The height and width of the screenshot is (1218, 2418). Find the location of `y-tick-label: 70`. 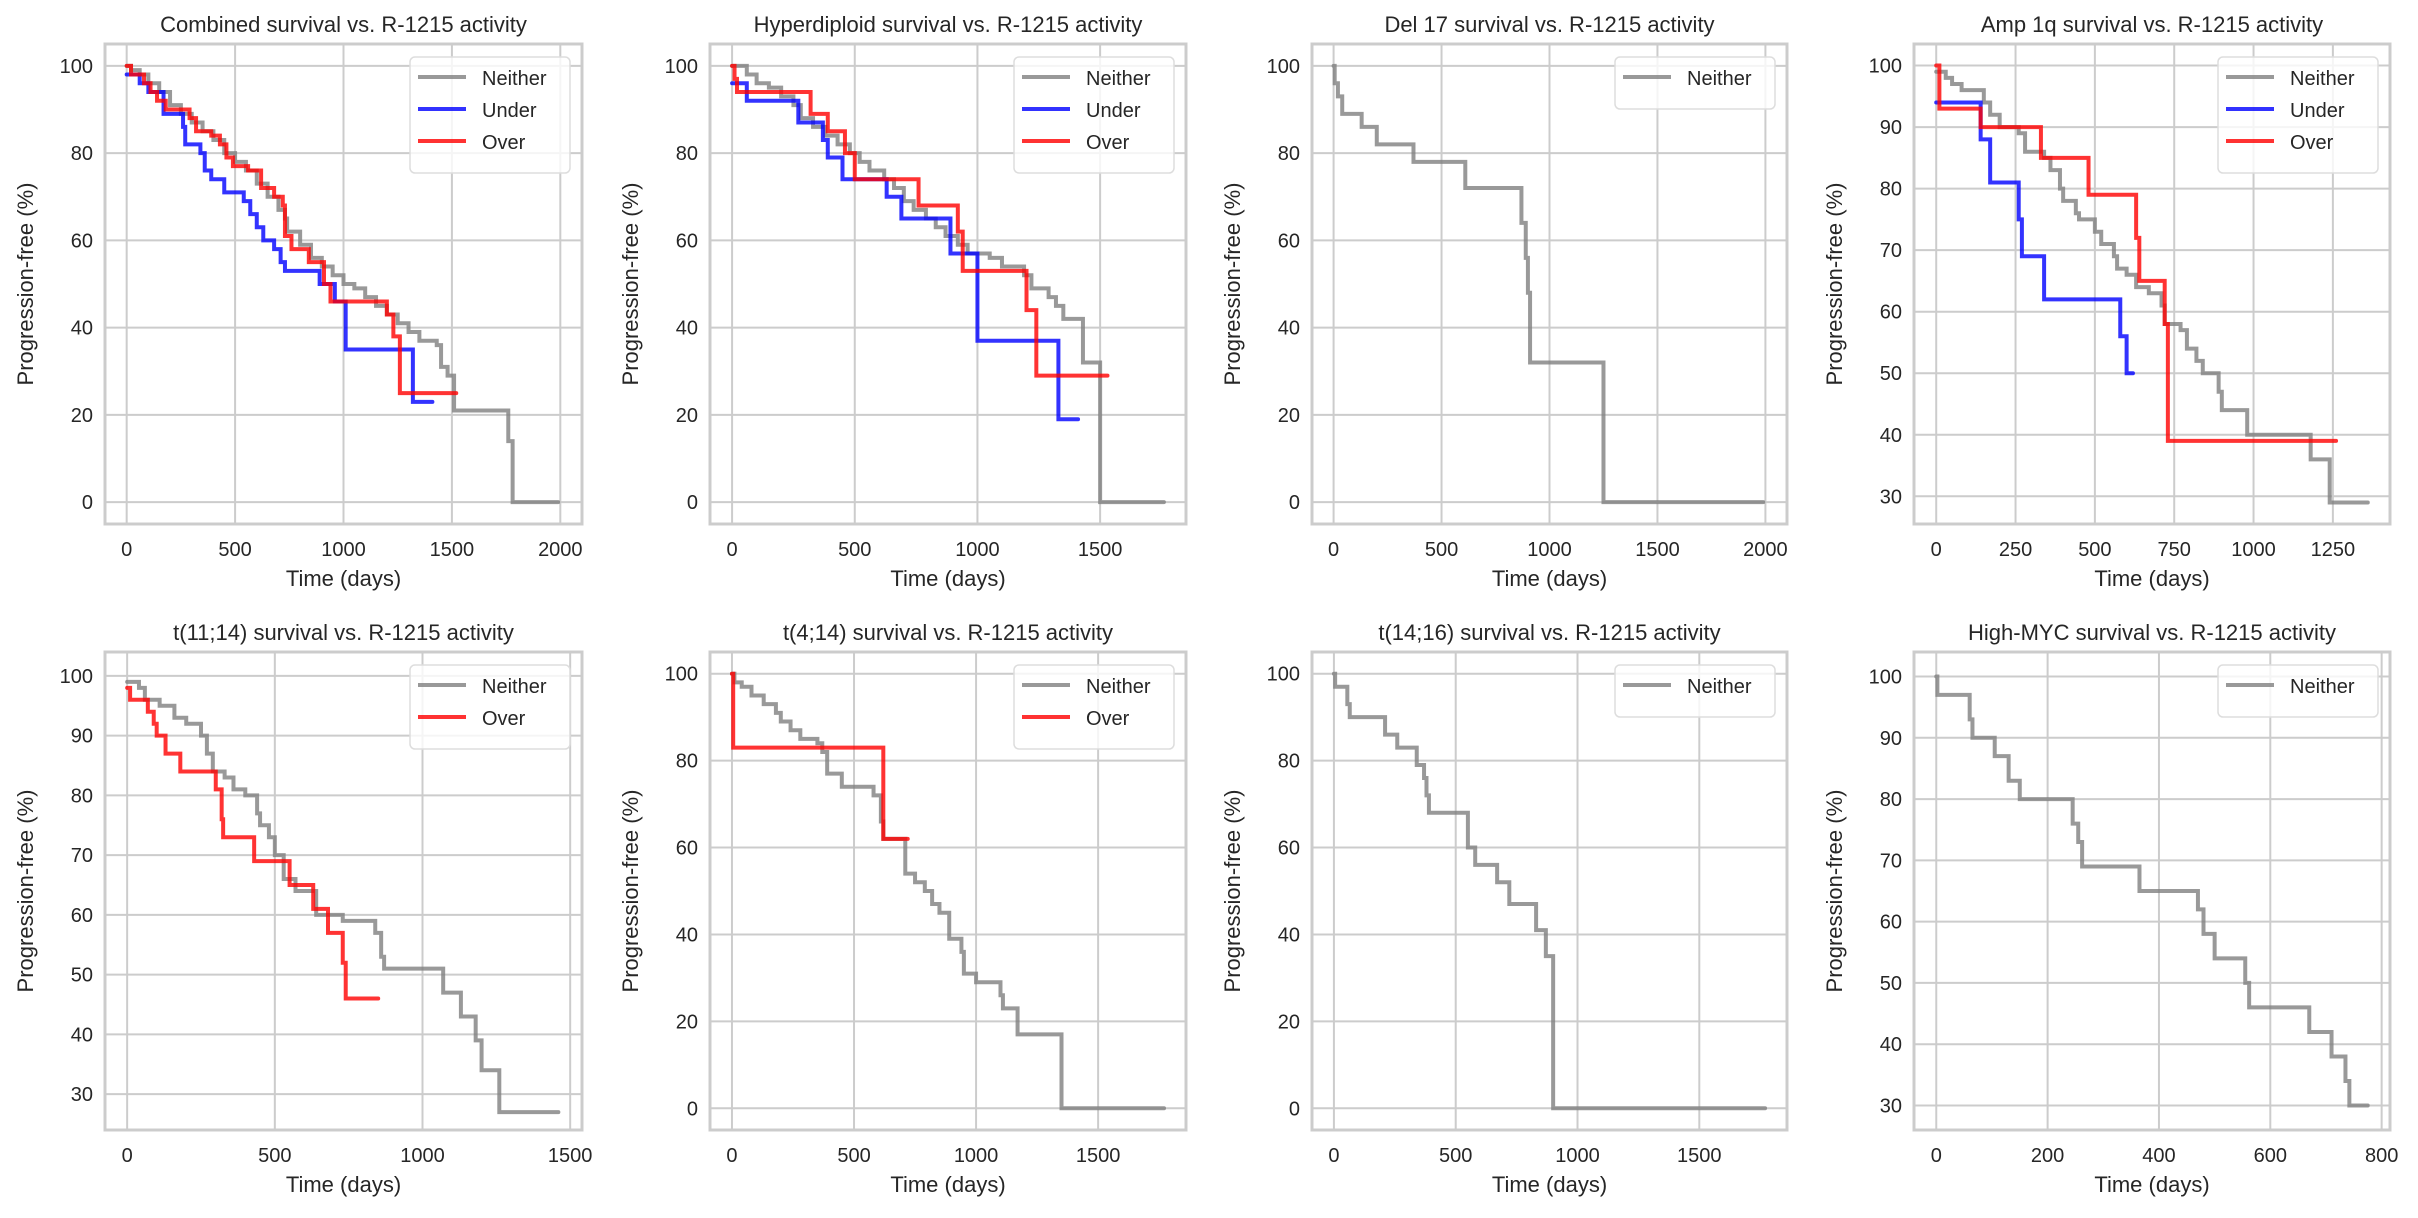

y-tick-label: 70 is located at coordinates (1891, 861).